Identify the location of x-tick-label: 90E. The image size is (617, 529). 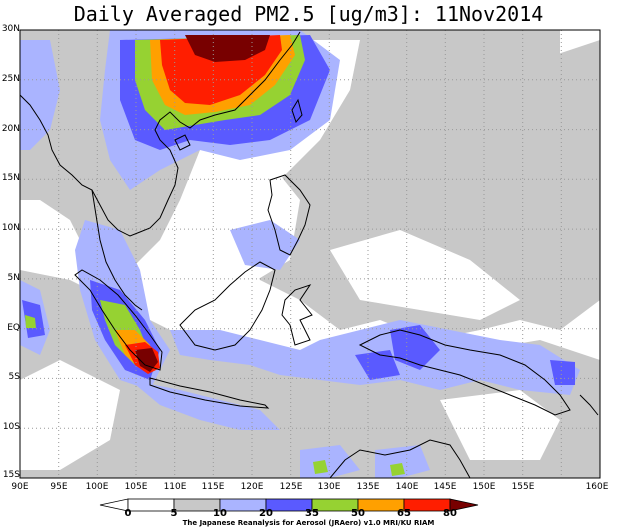
(20, 487).